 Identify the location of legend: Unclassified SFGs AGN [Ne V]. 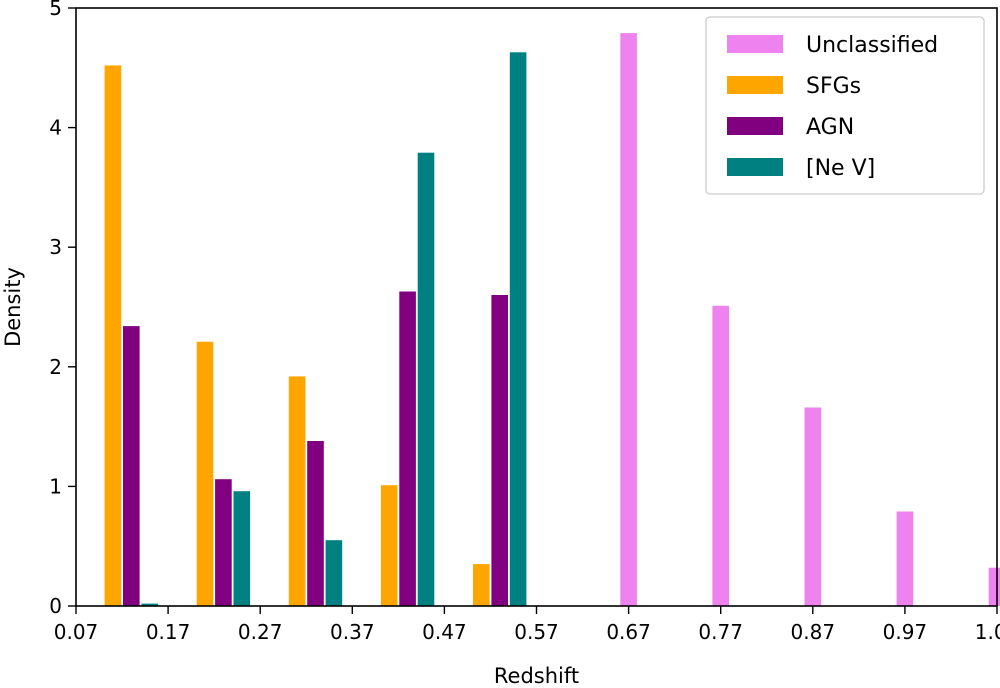
(845, 105).